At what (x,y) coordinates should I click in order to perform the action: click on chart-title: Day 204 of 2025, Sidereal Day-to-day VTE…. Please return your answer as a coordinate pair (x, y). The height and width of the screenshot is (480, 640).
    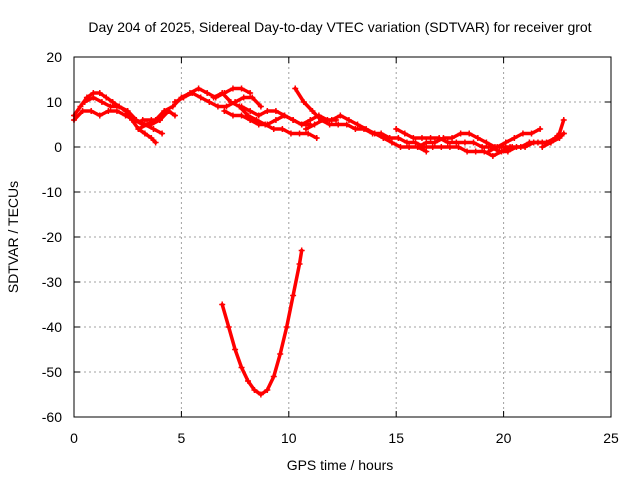
    Looking at the image, I should click on (339, 27).